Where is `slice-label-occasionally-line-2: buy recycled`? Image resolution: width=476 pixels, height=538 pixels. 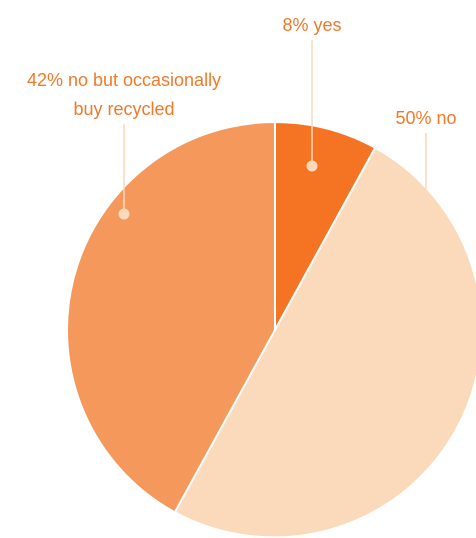 slice-label-occasionally-line-2: buy recycled is located at coordinates (123, 109).